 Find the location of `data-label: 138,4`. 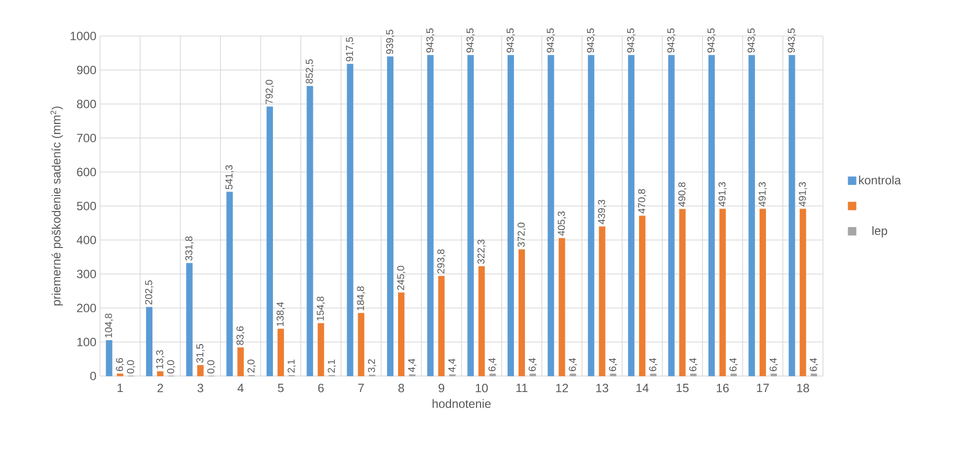

data-label: 138,4 is located at coordinates (280, 314).